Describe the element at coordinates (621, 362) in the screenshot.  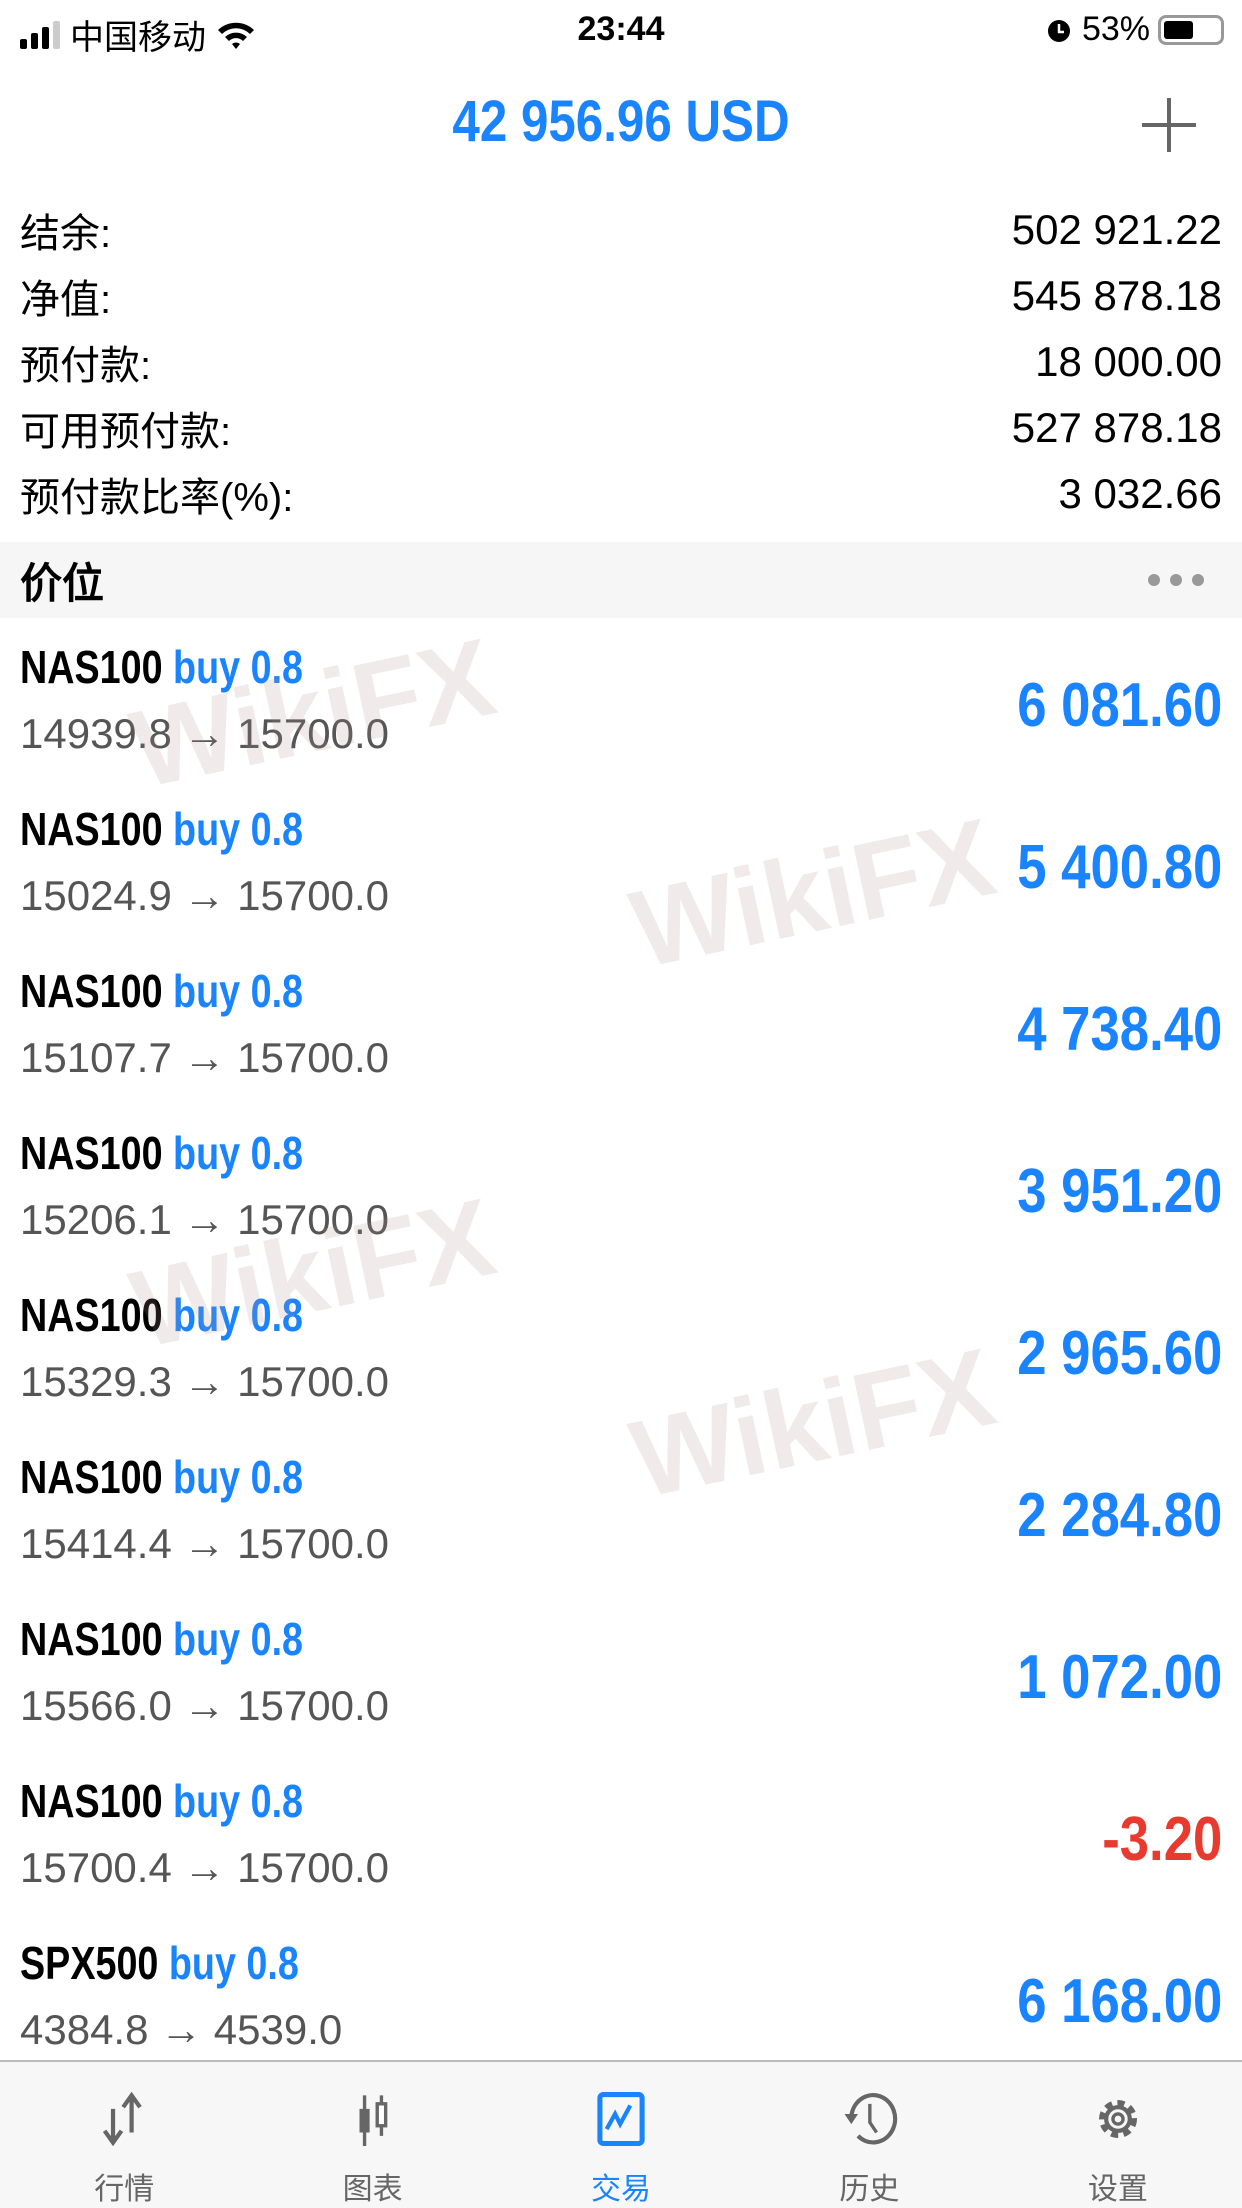
I see `summary-row: 预付款: 18 000.00` at that location.